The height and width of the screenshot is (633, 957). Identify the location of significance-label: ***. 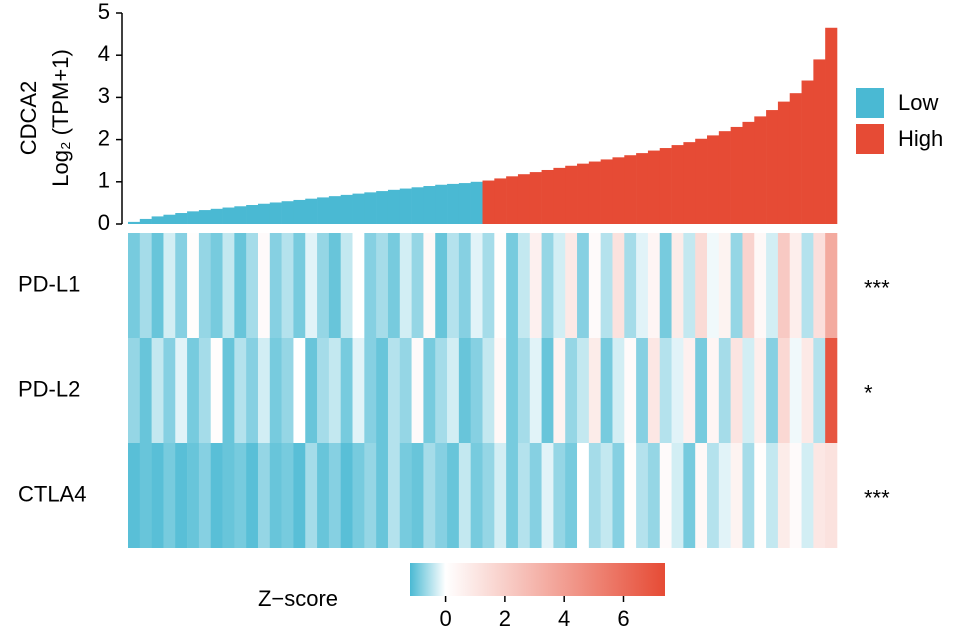
(877, 497).